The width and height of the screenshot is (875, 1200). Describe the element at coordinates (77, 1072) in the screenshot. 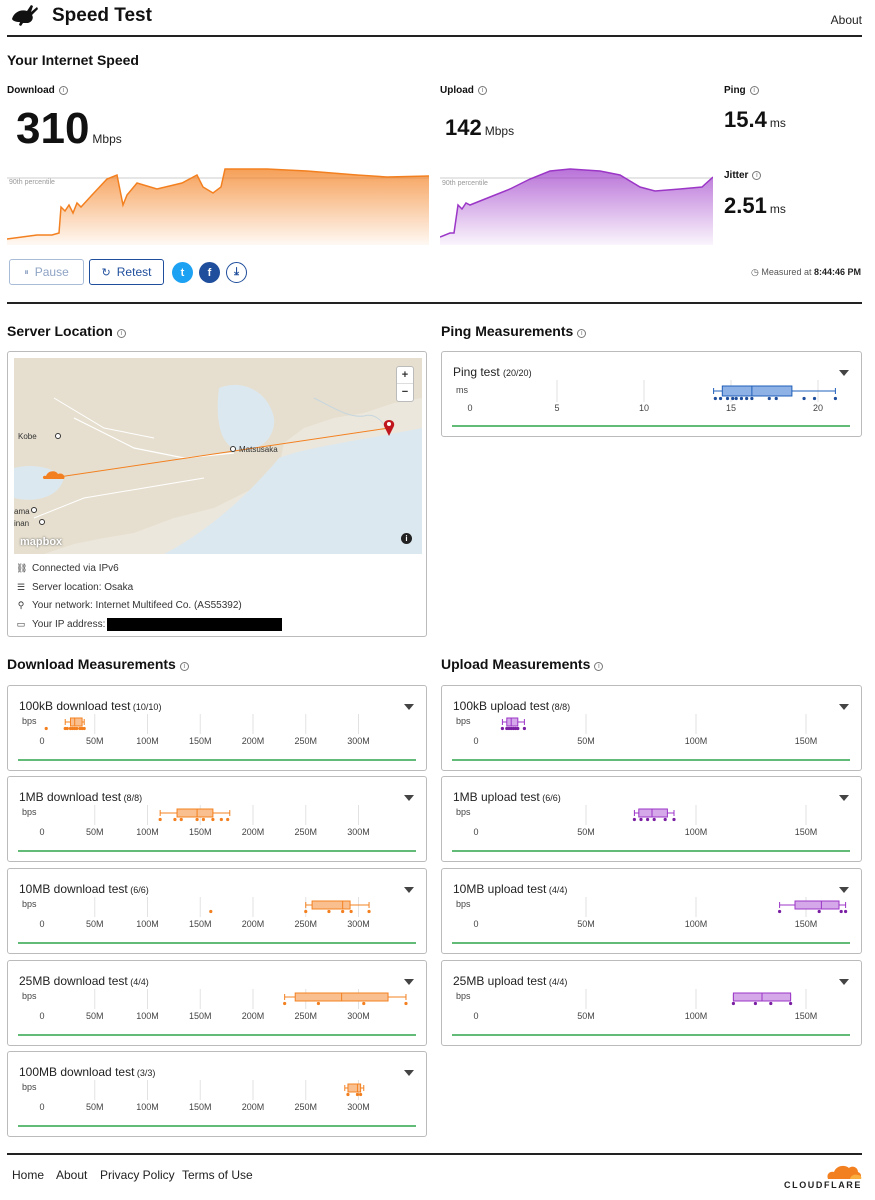

I see `test-name: 100MB download test` at that location.